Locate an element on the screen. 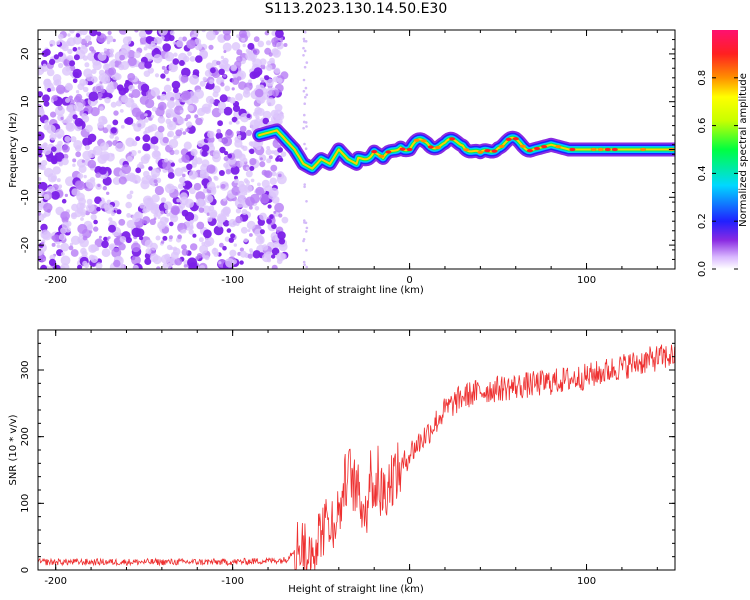 The width and height of the screenshot is (750, 600). snr-x-tick-label: 100 is located at coordinates (586, 581).